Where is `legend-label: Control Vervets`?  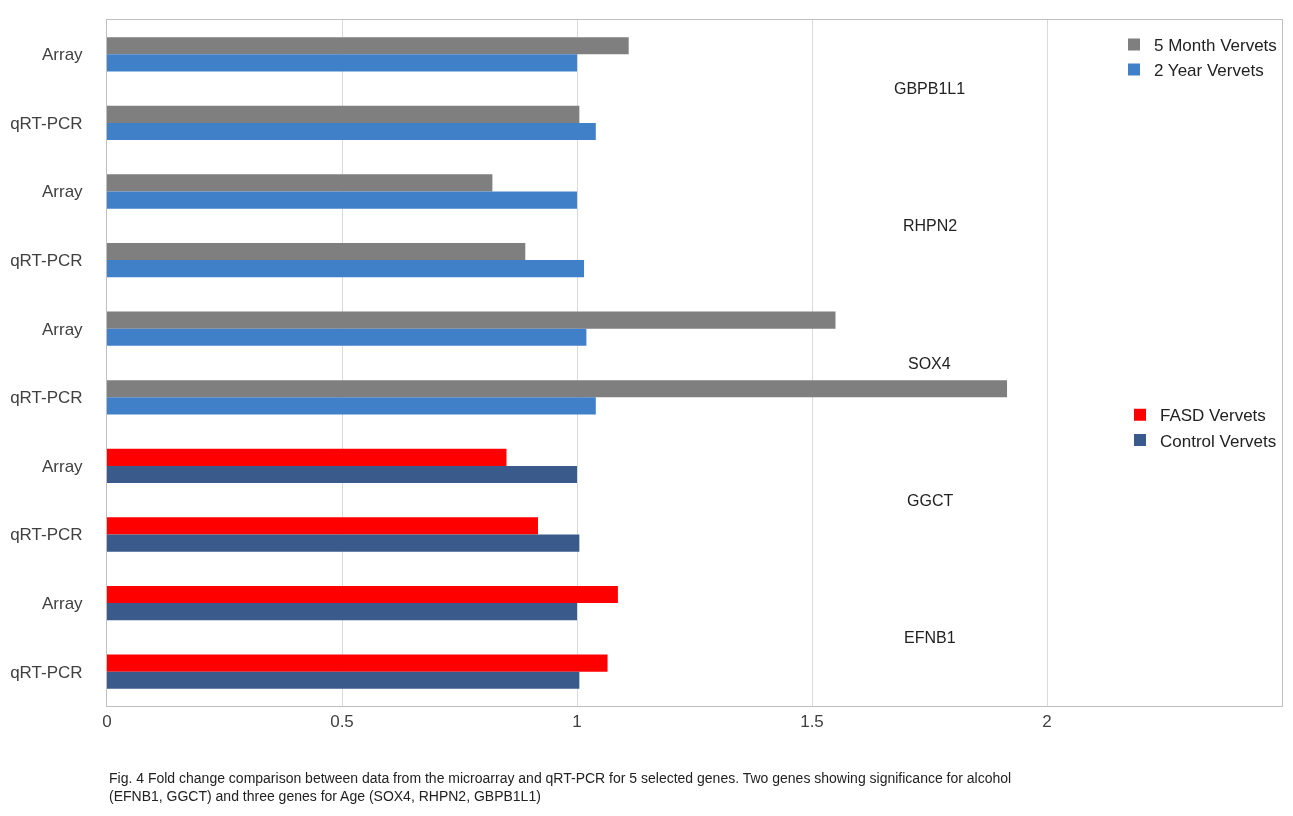
legend-label: Control Vervets is located at coordinates (1218, 441).